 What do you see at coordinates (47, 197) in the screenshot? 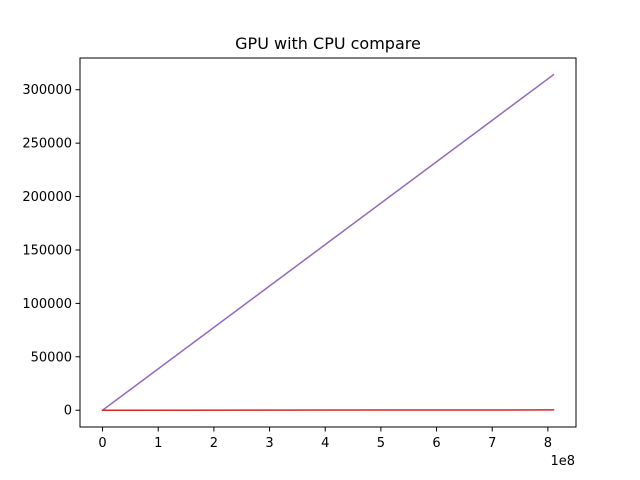
I see `y-tick-label: 200000` at bounding box center [47, 197].